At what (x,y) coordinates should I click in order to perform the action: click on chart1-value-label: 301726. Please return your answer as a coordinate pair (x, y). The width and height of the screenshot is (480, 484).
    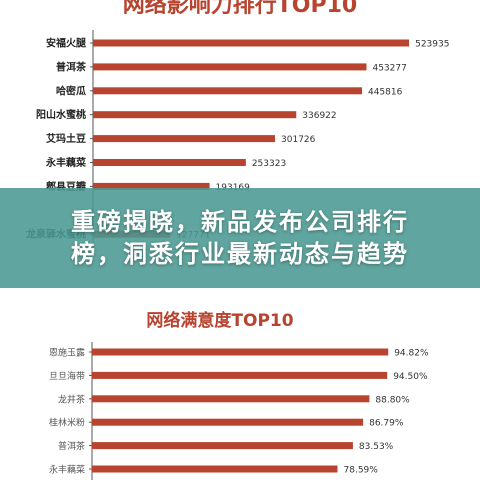
    Looking at the image, I should click on (298, 140).